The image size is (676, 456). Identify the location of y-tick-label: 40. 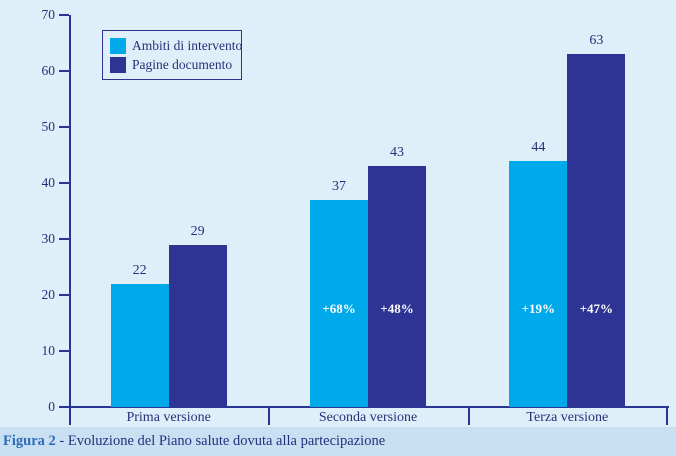
(48, 182).